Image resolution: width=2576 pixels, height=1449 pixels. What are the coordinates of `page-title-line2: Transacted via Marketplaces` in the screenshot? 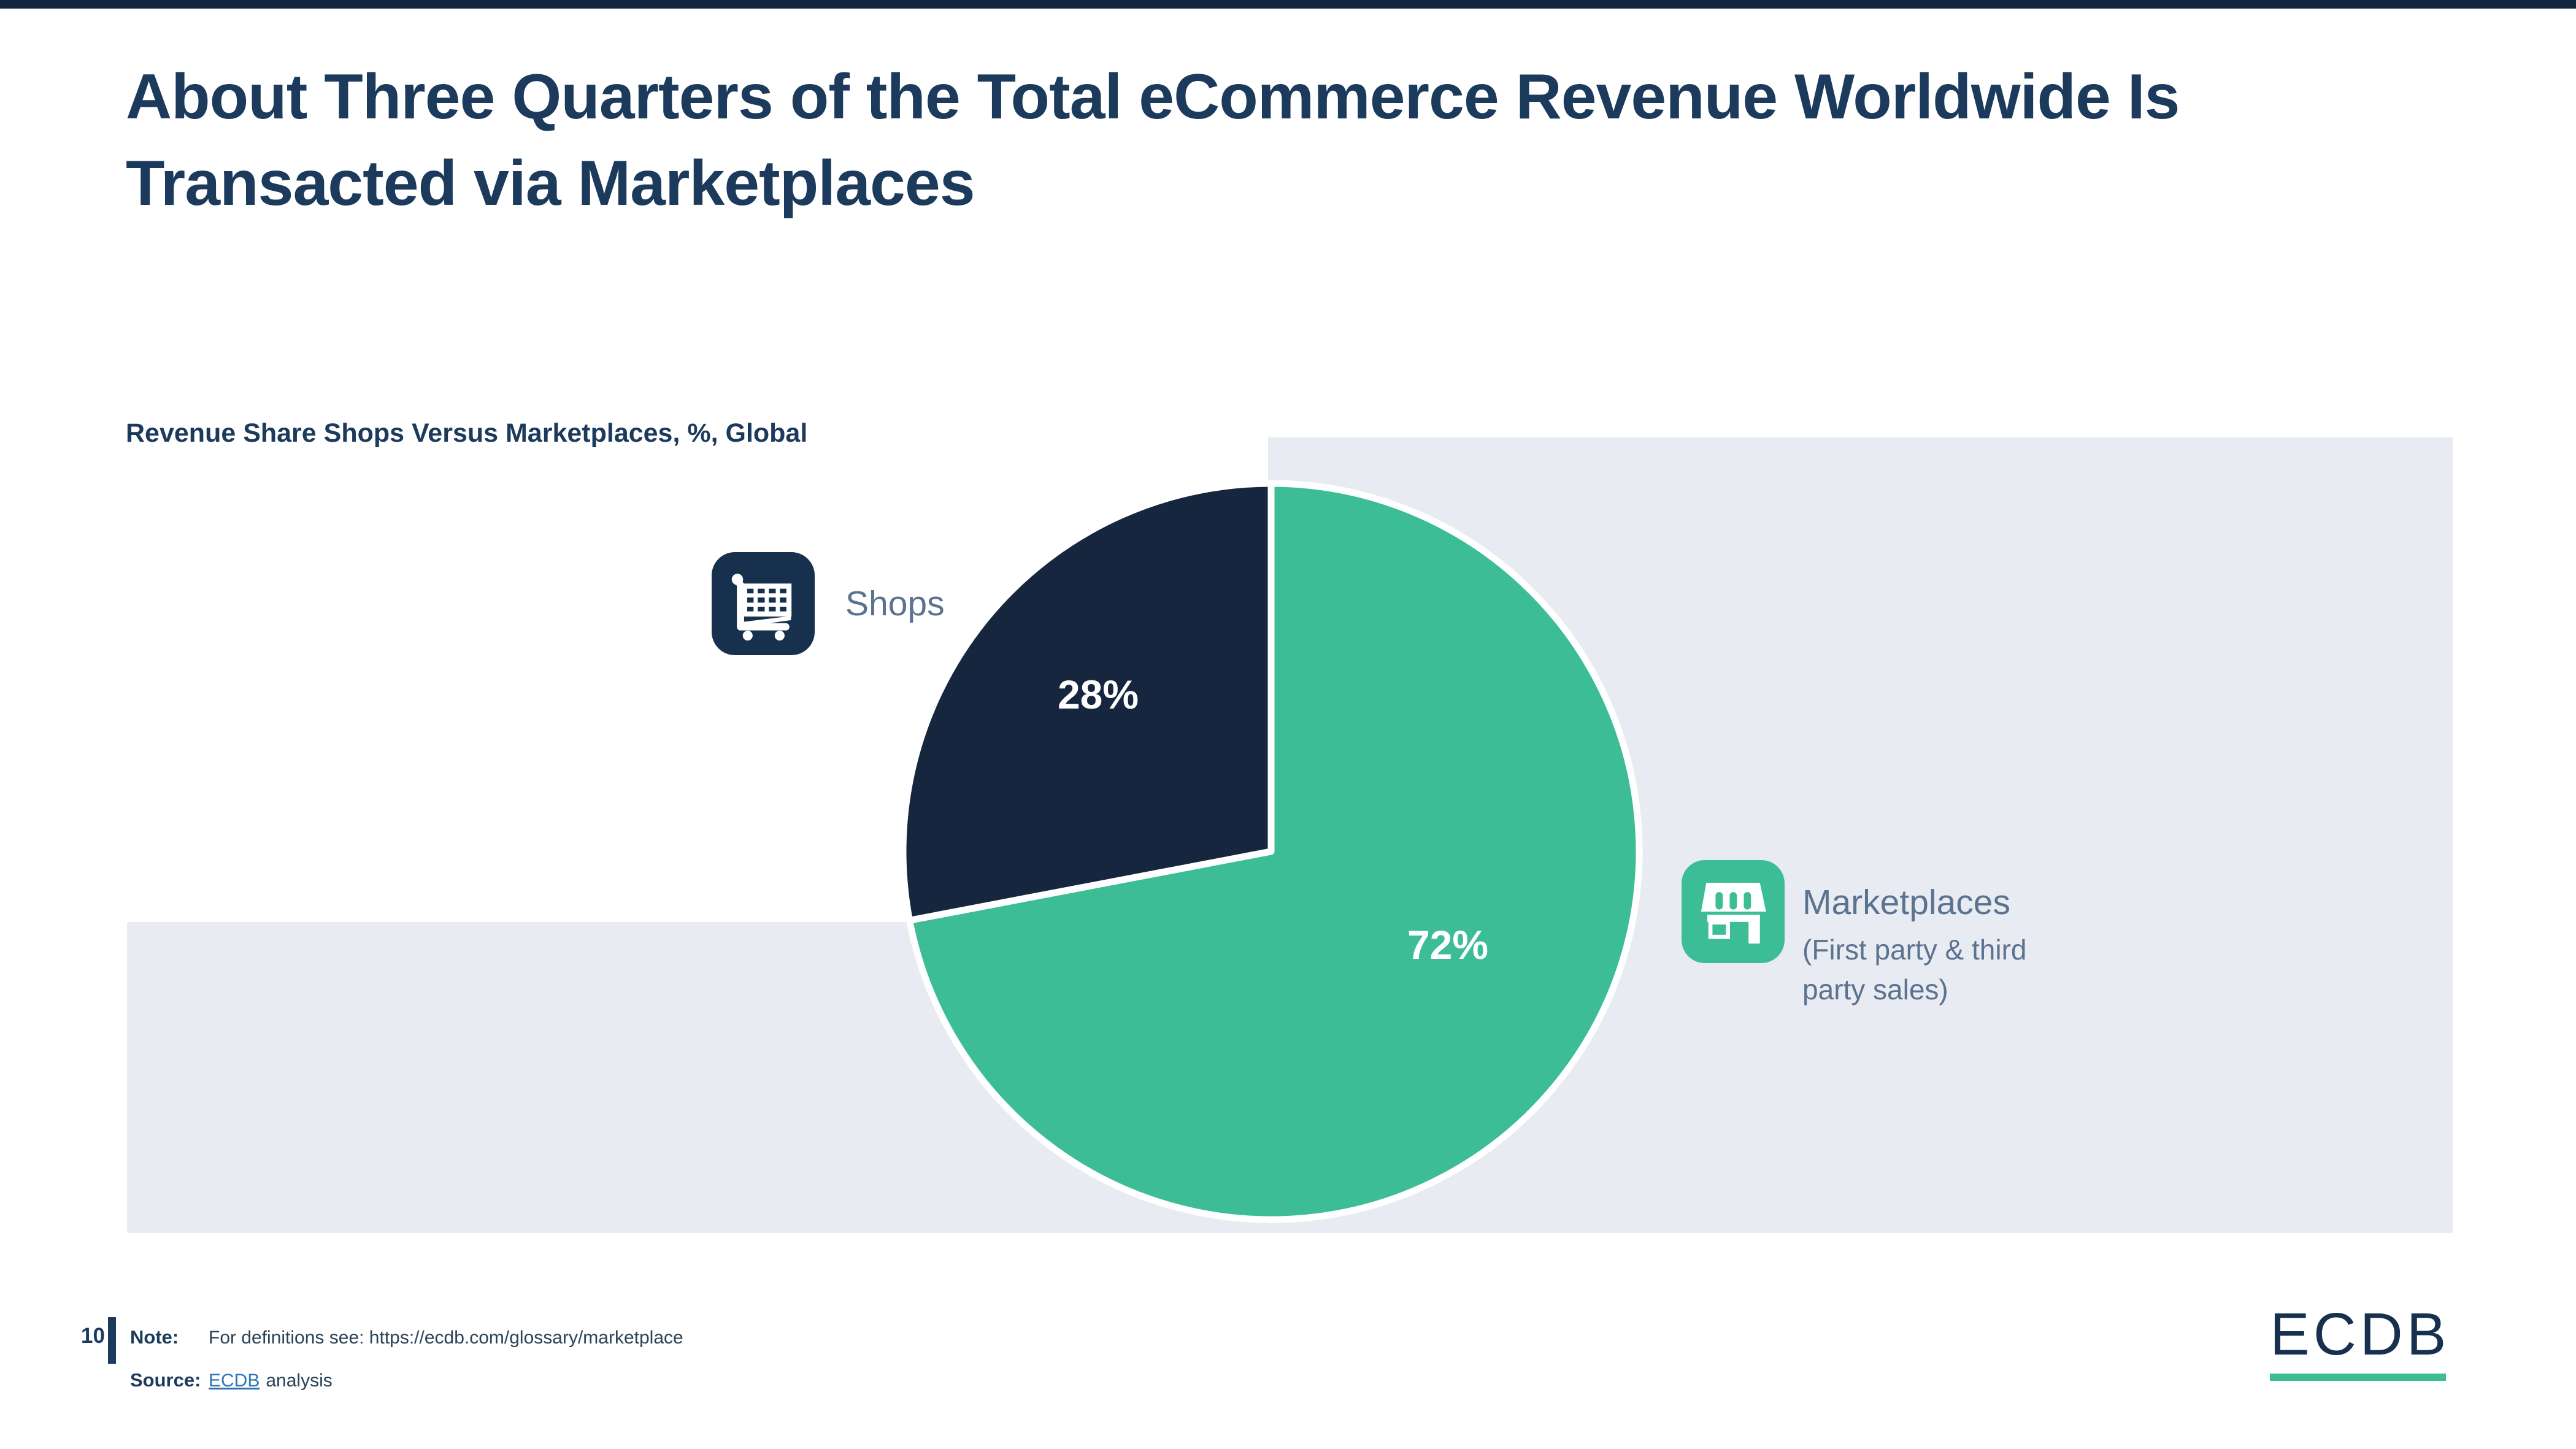 It's located at (550, 183).